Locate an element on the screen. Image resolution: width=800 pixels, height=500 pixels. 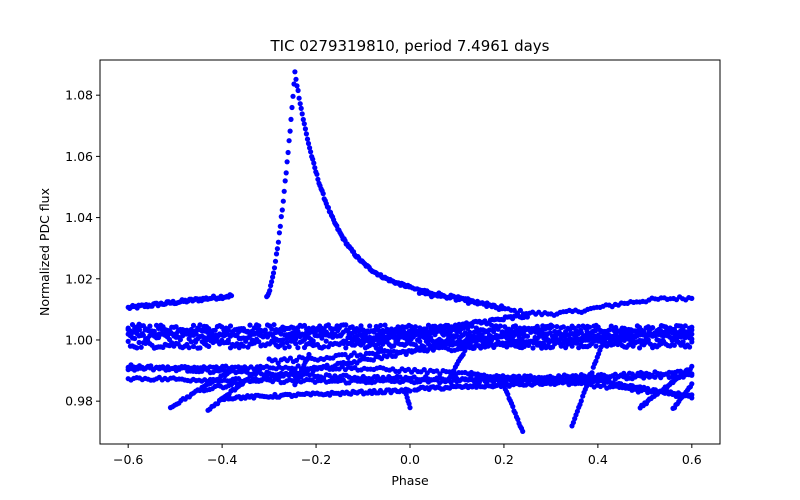
y-tick-label: 0.98 is located at coordinates (79, 401).